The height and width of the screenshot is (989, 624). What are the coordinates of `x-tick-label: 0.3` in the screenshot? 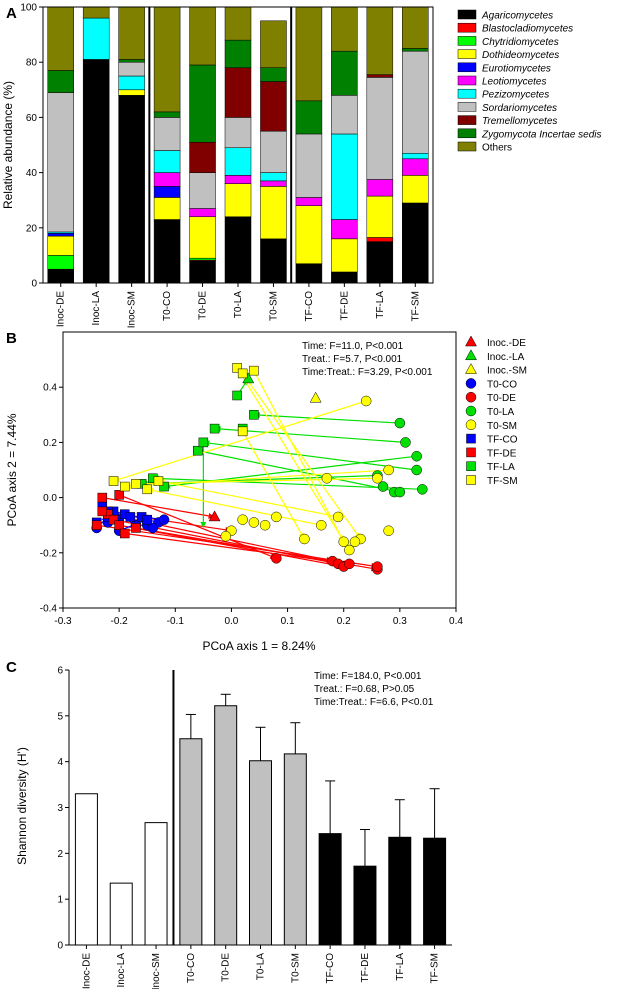 It's located at (400, 621).